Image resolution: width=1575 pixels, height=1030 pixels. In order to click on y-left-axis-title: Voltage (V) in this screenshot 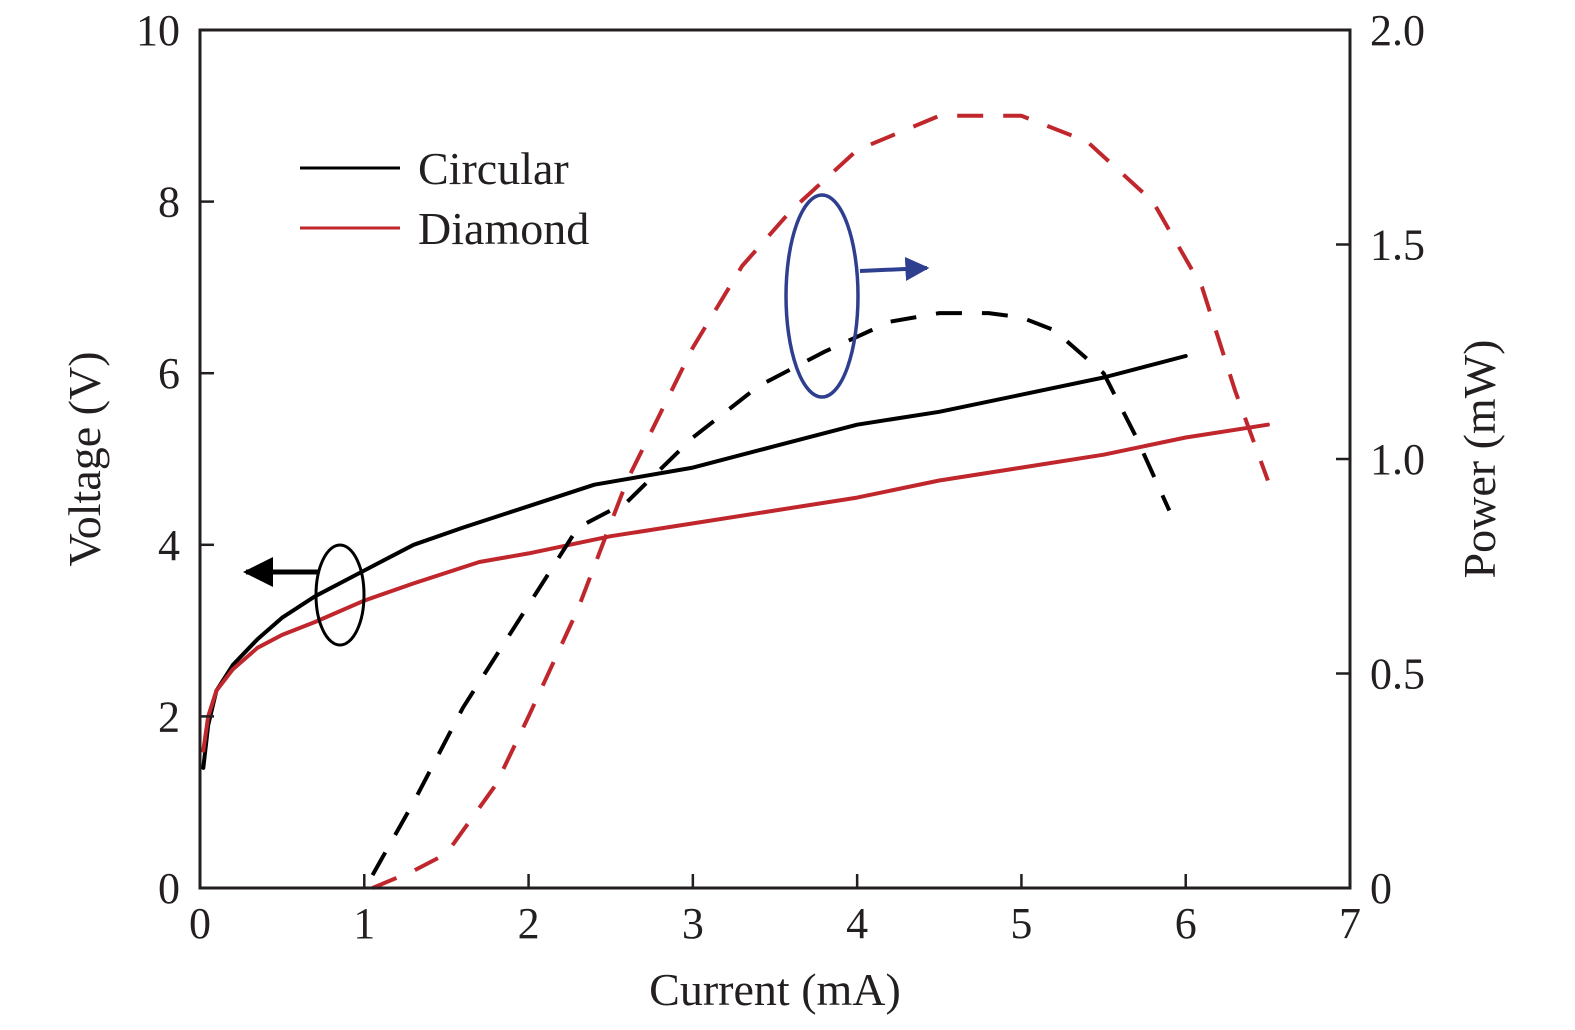, I will do `click(84, 458)`.